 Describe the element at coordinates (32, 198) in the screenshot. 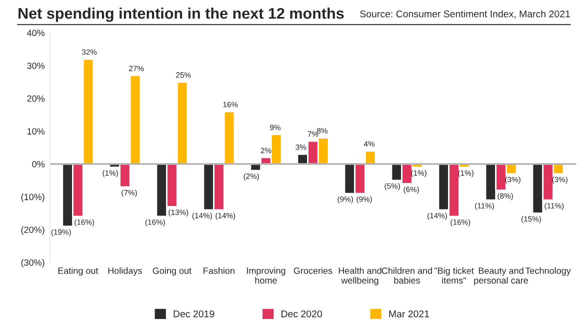

I see `y-tick-label: (10%)` at that location.